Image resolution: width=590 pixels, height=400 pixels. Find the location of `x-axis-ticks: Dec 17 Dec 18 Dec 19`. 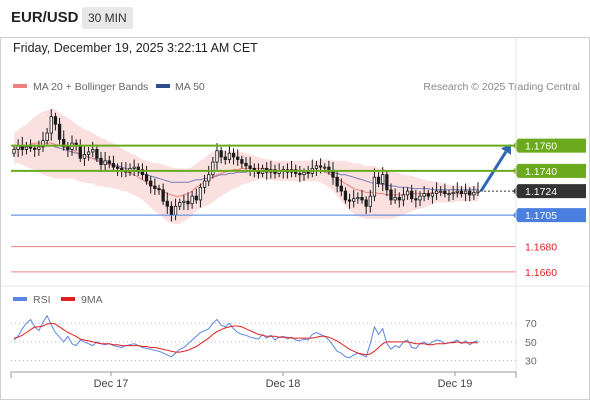

x-axis-ticks: Dec 17 Dec 18 Dec 19 is located at coordinates (283, 381).